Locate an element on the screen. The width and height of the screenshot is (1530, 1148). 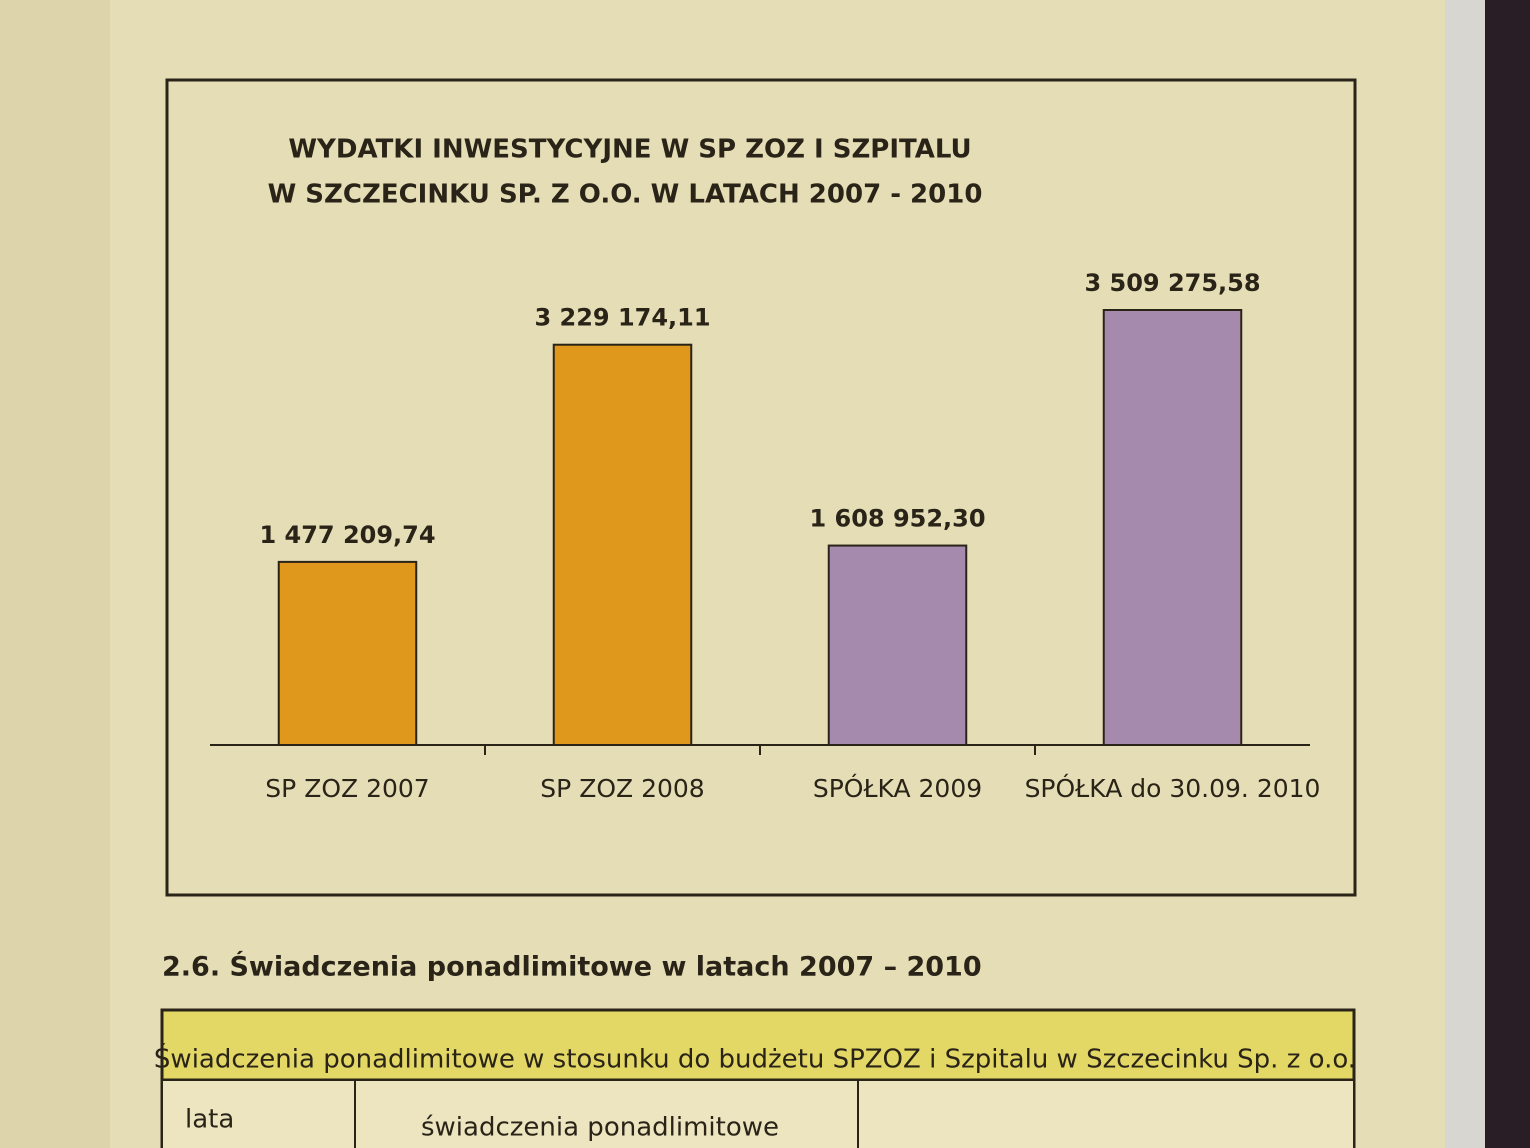
value-label: 1 477 209,74 is located at coordinates (347, 535).